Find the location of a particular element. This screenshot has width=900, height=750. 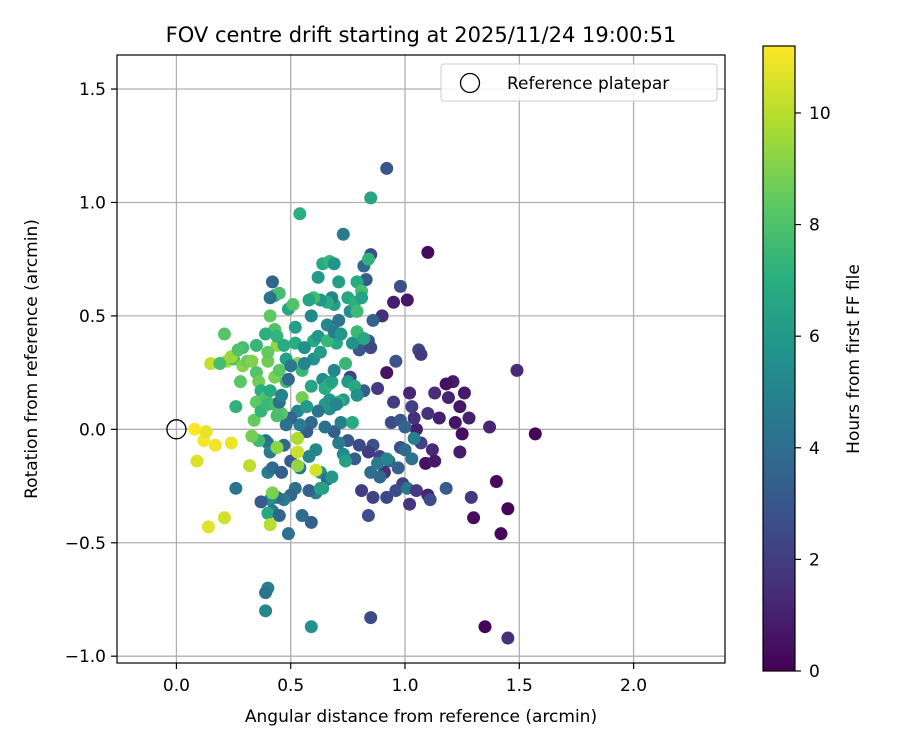

reference-marker is located at coordinates (176, 429).